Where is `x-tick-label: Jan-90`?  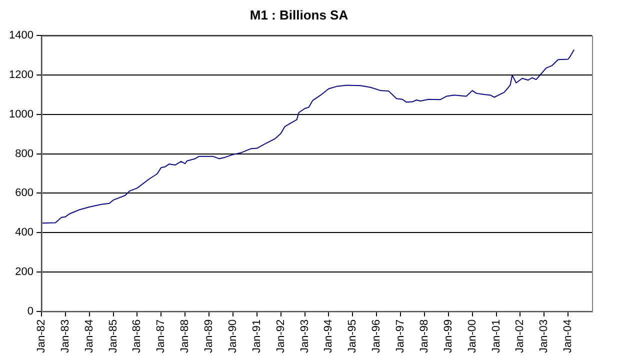 x-tick-label: Jan-90 is located at coordinates (232, 336).